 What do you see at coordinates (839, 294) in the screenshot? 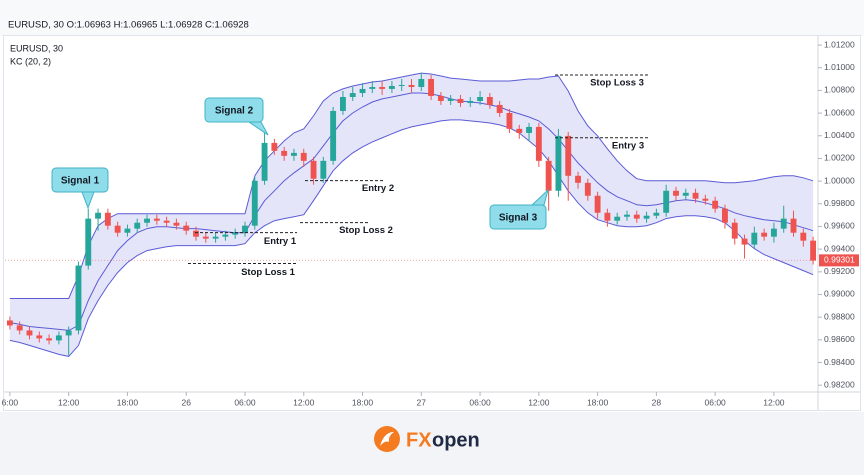
I see `y-tick-label: 0.99000` at bounding box center [839, 294].